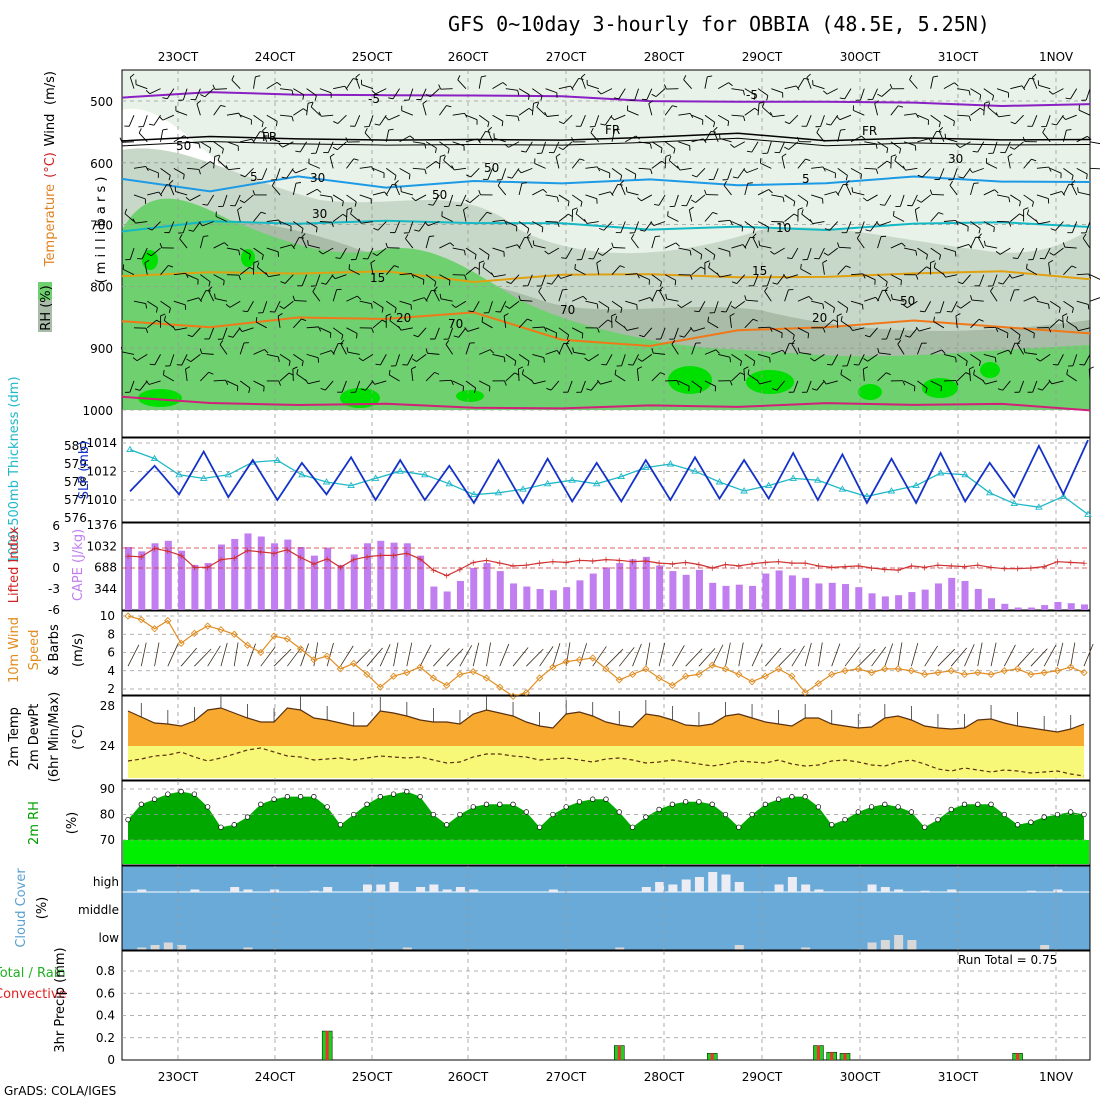 The image size is (1100, 1100). Describe the element at coordinates (101, 443) in the screenshot. I see `y-tick-slp: 1014` at that location.